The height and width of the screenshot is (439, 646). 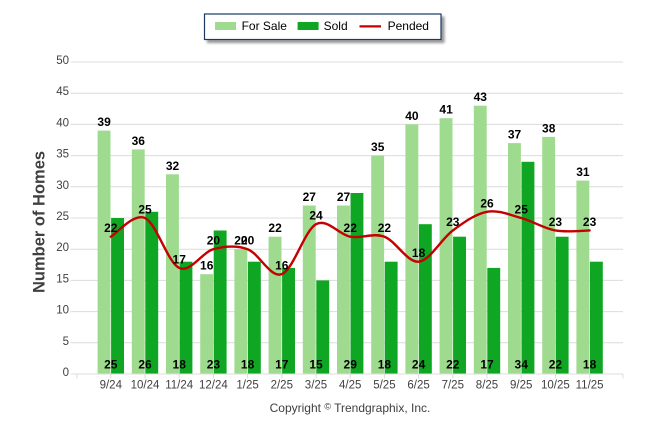 I want to click on svg-text: 3/25, so click(x=316, y=386).